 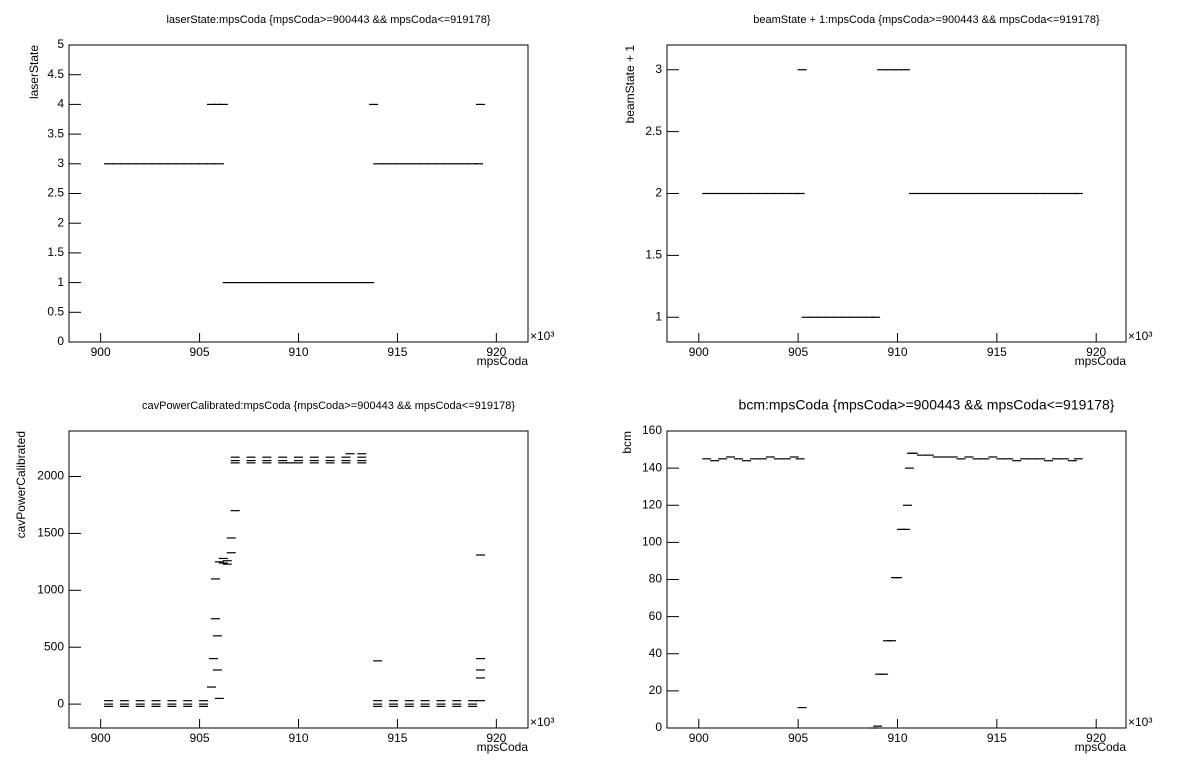 I want to click on plot-frame, so click(x=298, y=579).